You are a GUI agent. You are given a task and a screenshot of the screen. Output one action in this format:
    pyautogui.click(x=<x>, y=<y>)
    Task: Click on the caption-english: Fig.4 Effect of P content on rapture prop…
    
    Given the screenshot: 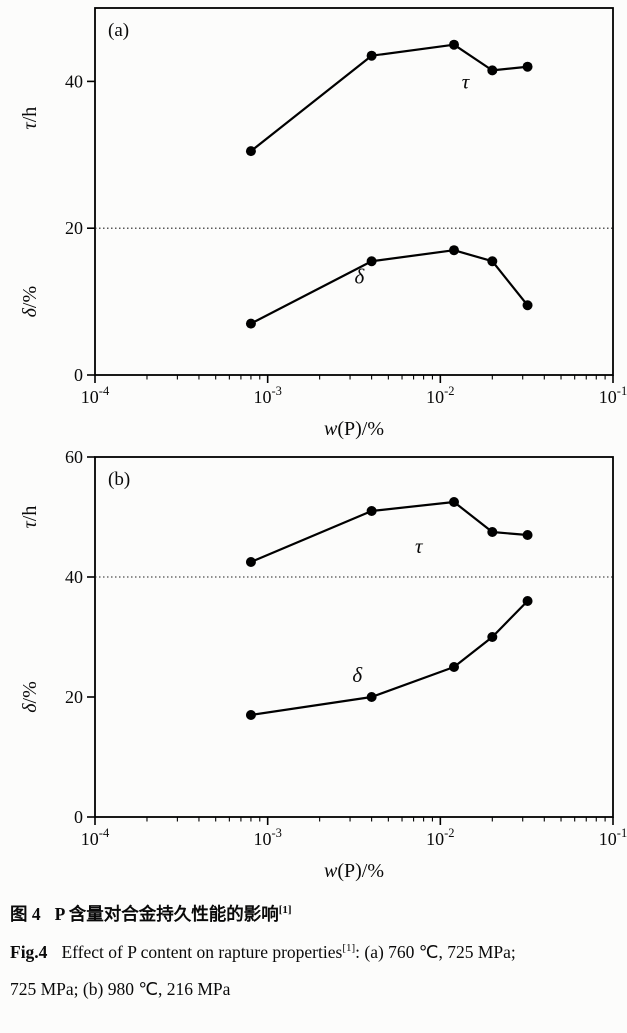 What is the action you would take?
    pyautogui.click(x=312, y=971)
    